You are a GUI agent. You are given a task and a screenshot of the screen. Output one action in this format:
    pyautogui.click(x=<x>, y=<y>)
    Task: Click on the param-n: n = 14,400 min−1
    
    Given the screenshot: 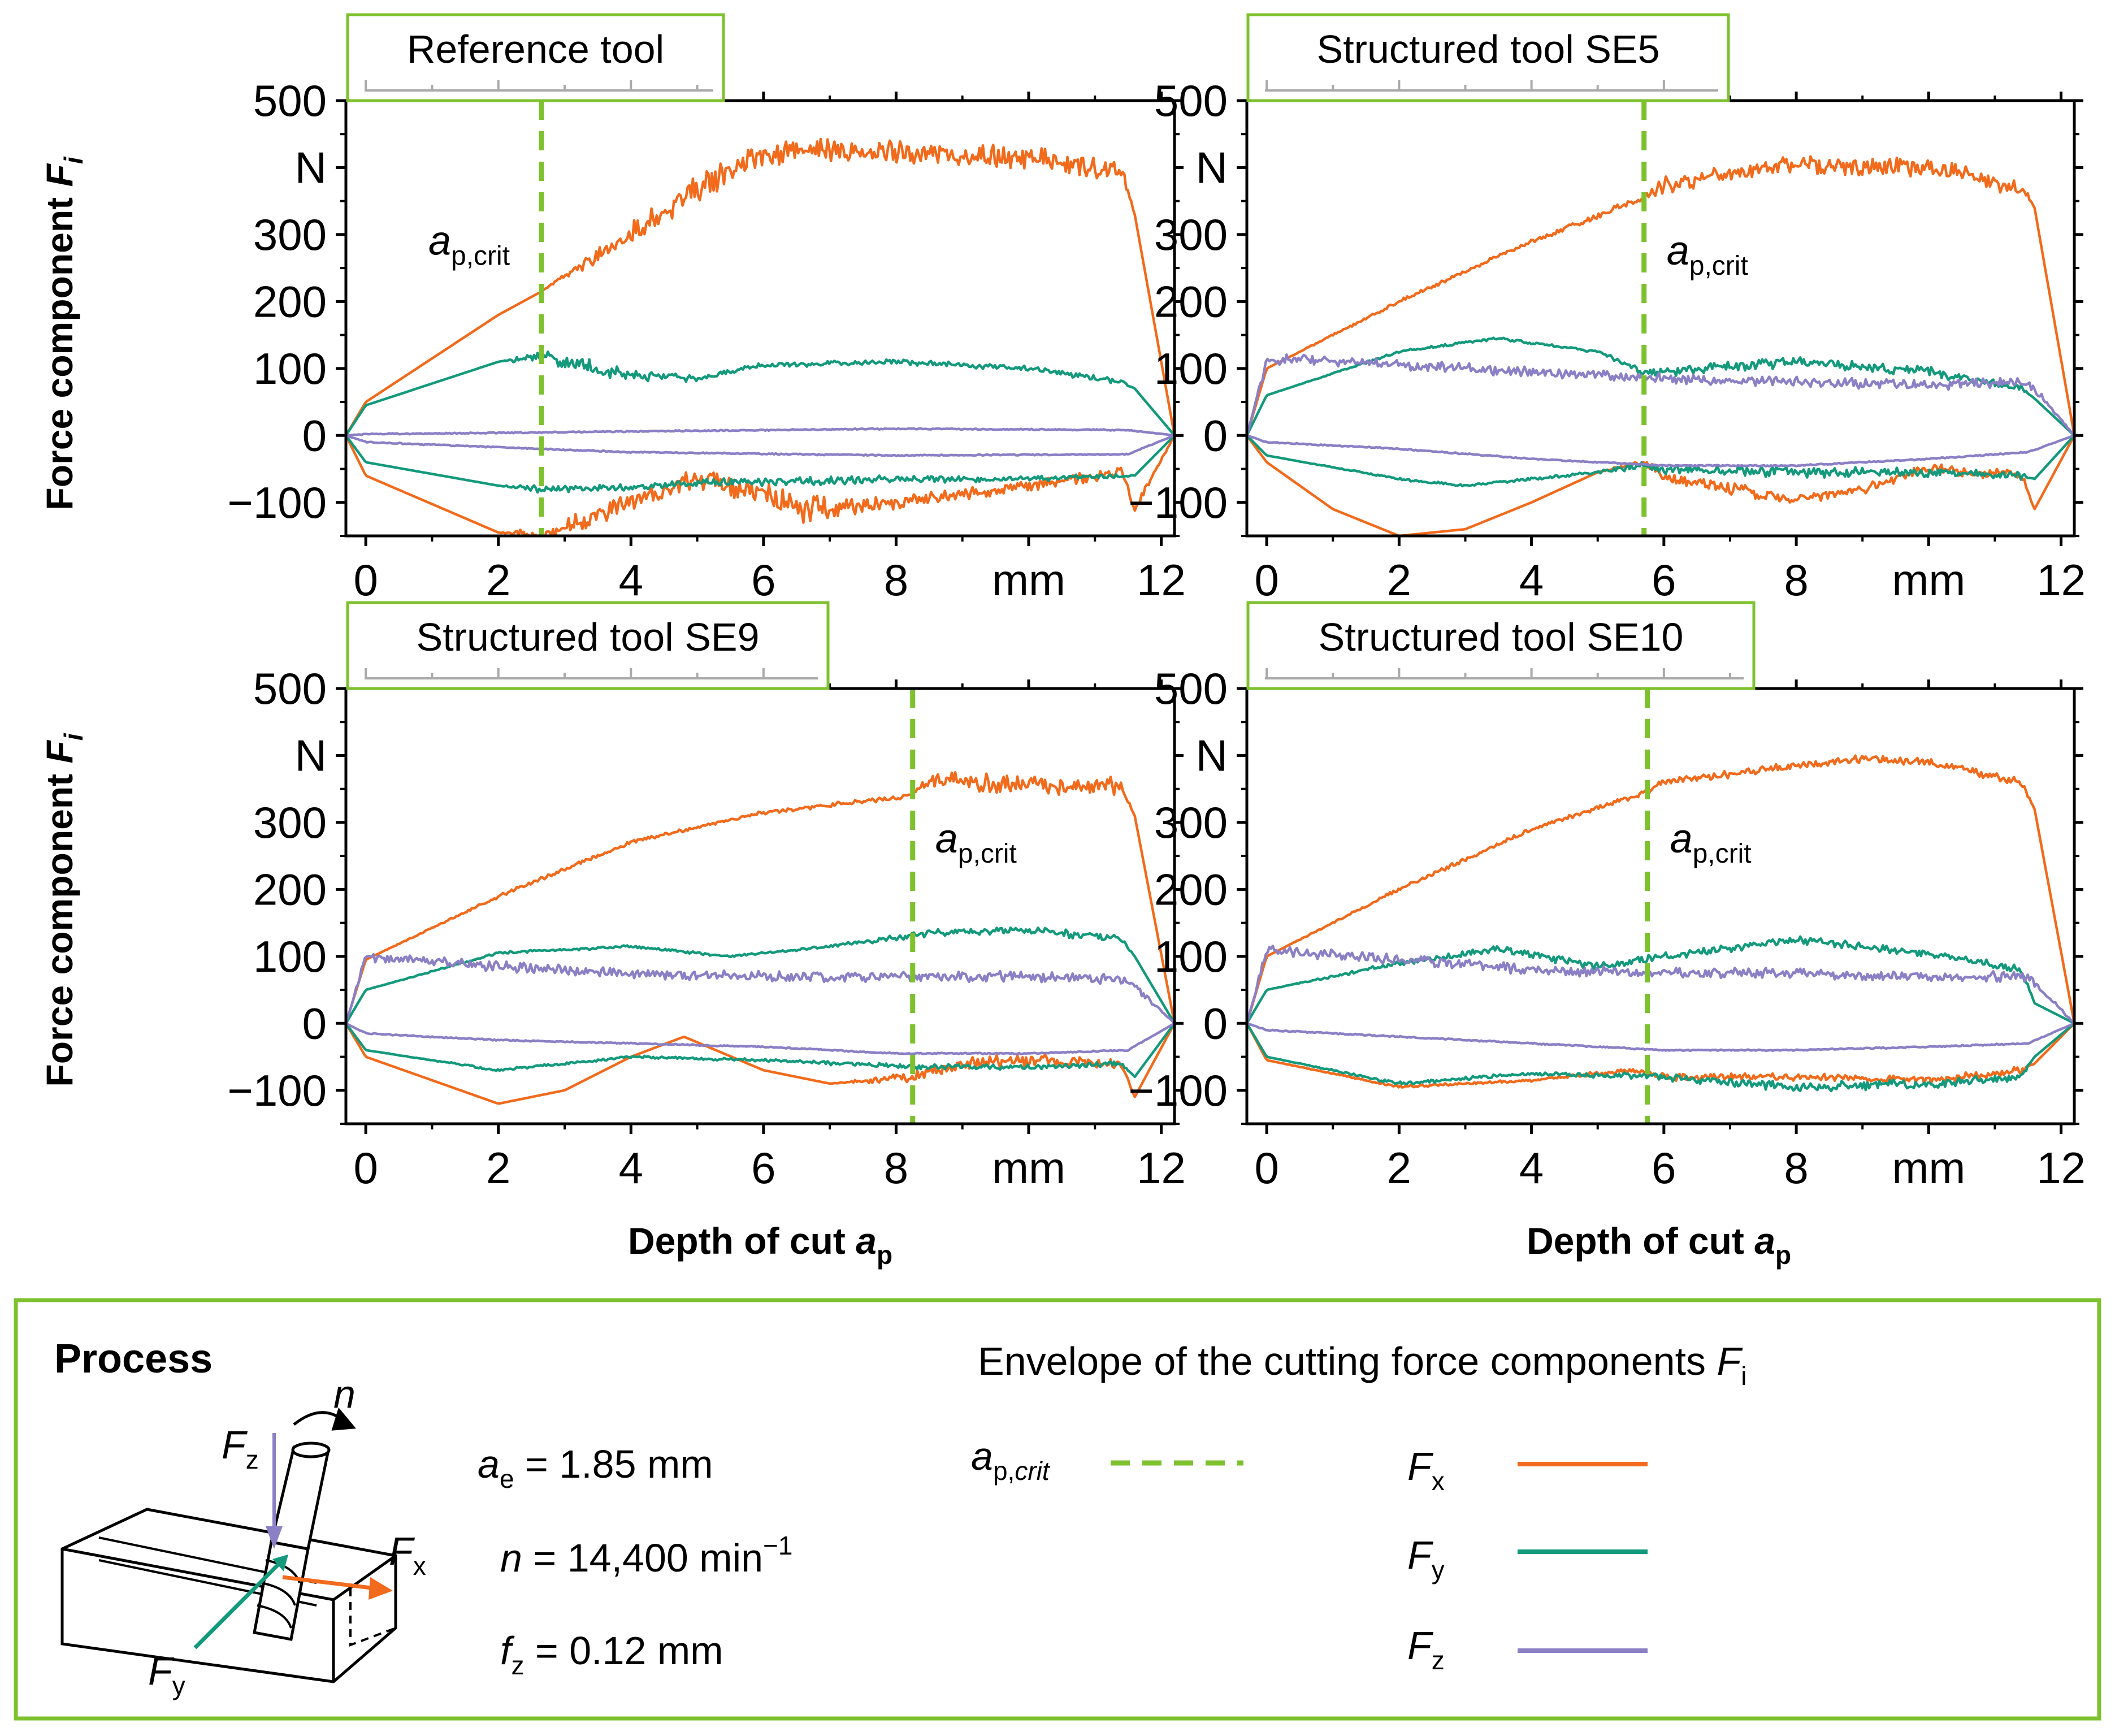 What is the action you would take?
    pyautogui.click(x=646, y=1555)
    